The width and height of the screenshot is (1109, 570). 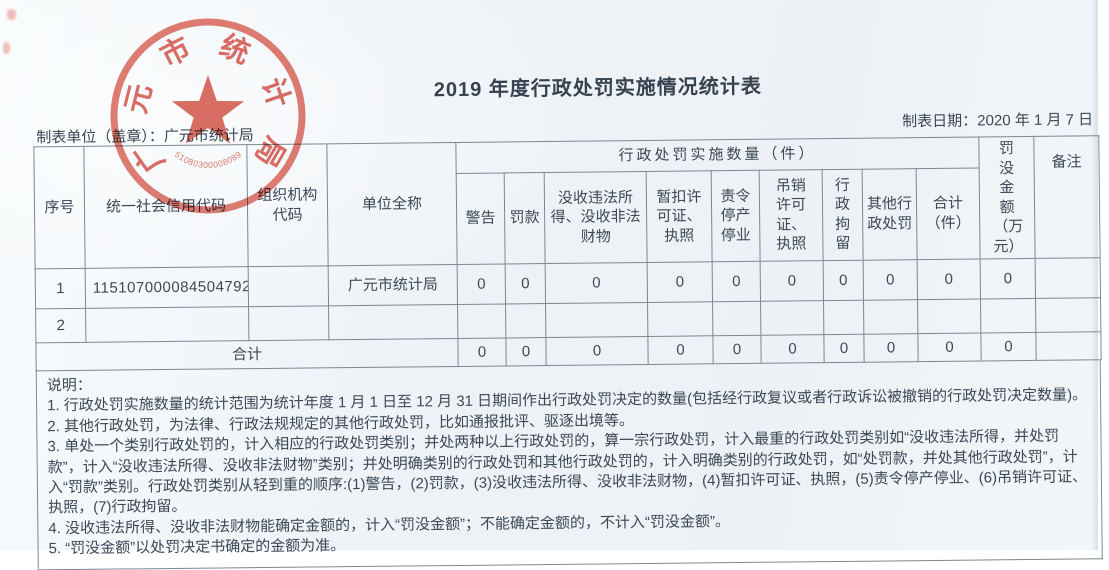 I want to click on svg-text: 9, so click(x=238, y=154).